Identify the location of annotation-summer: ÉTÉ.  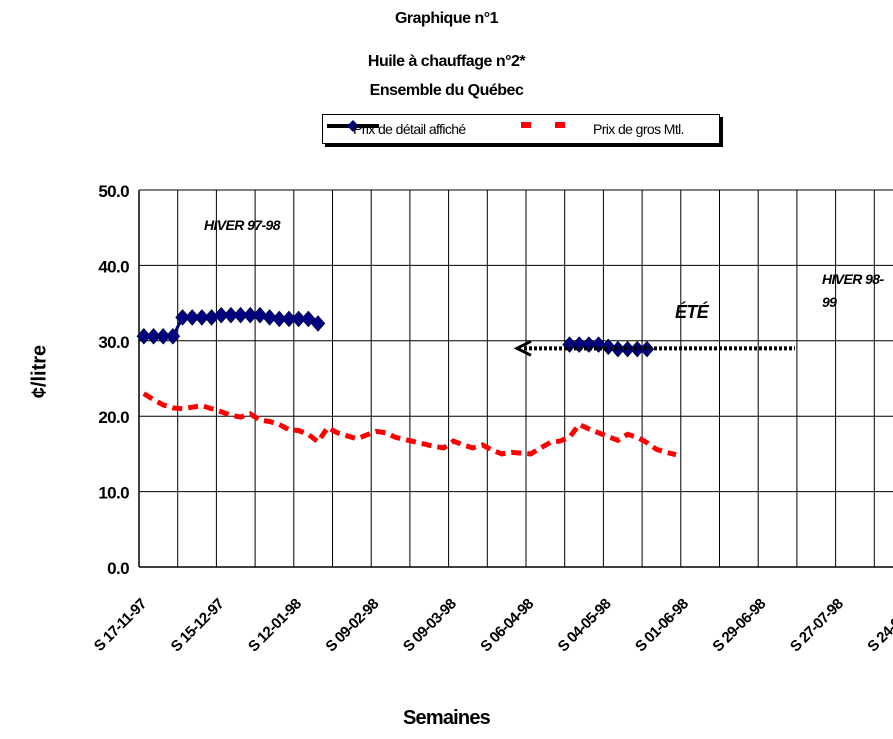
(692, 311).